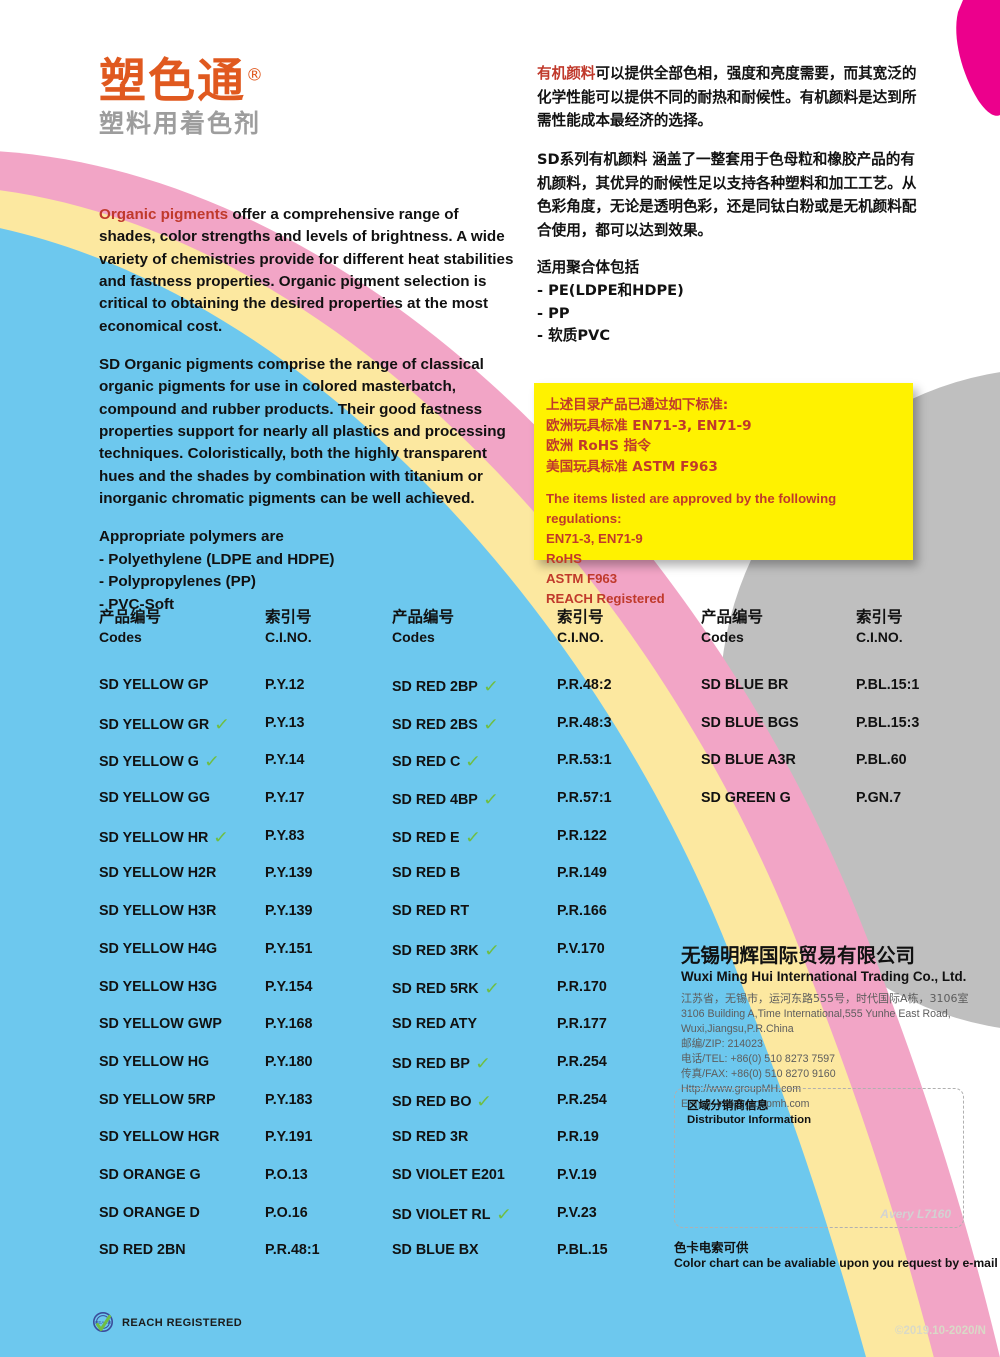 The height and width of the screenshot is (1357, 1000). Describe the element at coordinates (910, 760) in the screenshot. I see `cell-ci-number: P.BL.60` at that location.